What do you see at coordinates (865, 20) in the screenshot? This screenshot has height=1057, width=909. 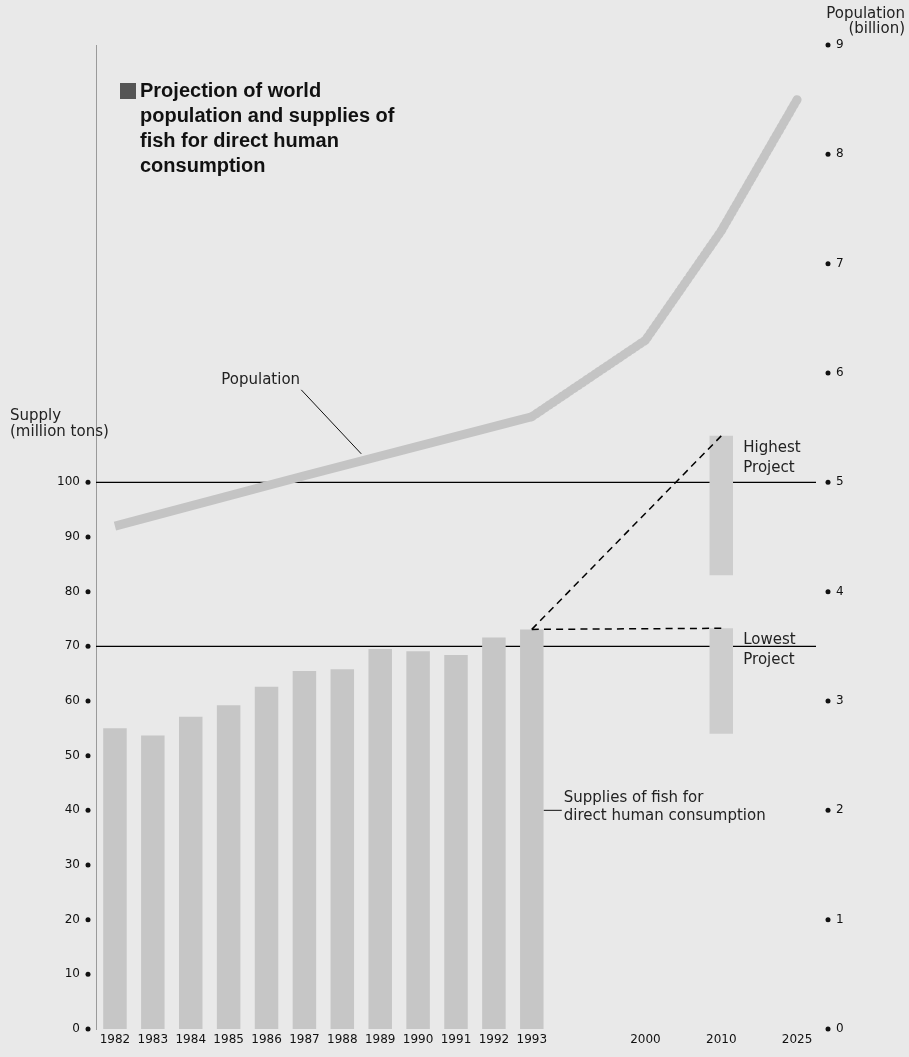 I see `y2-axis-title: Population (billion)` at bounding box center [865, 20].